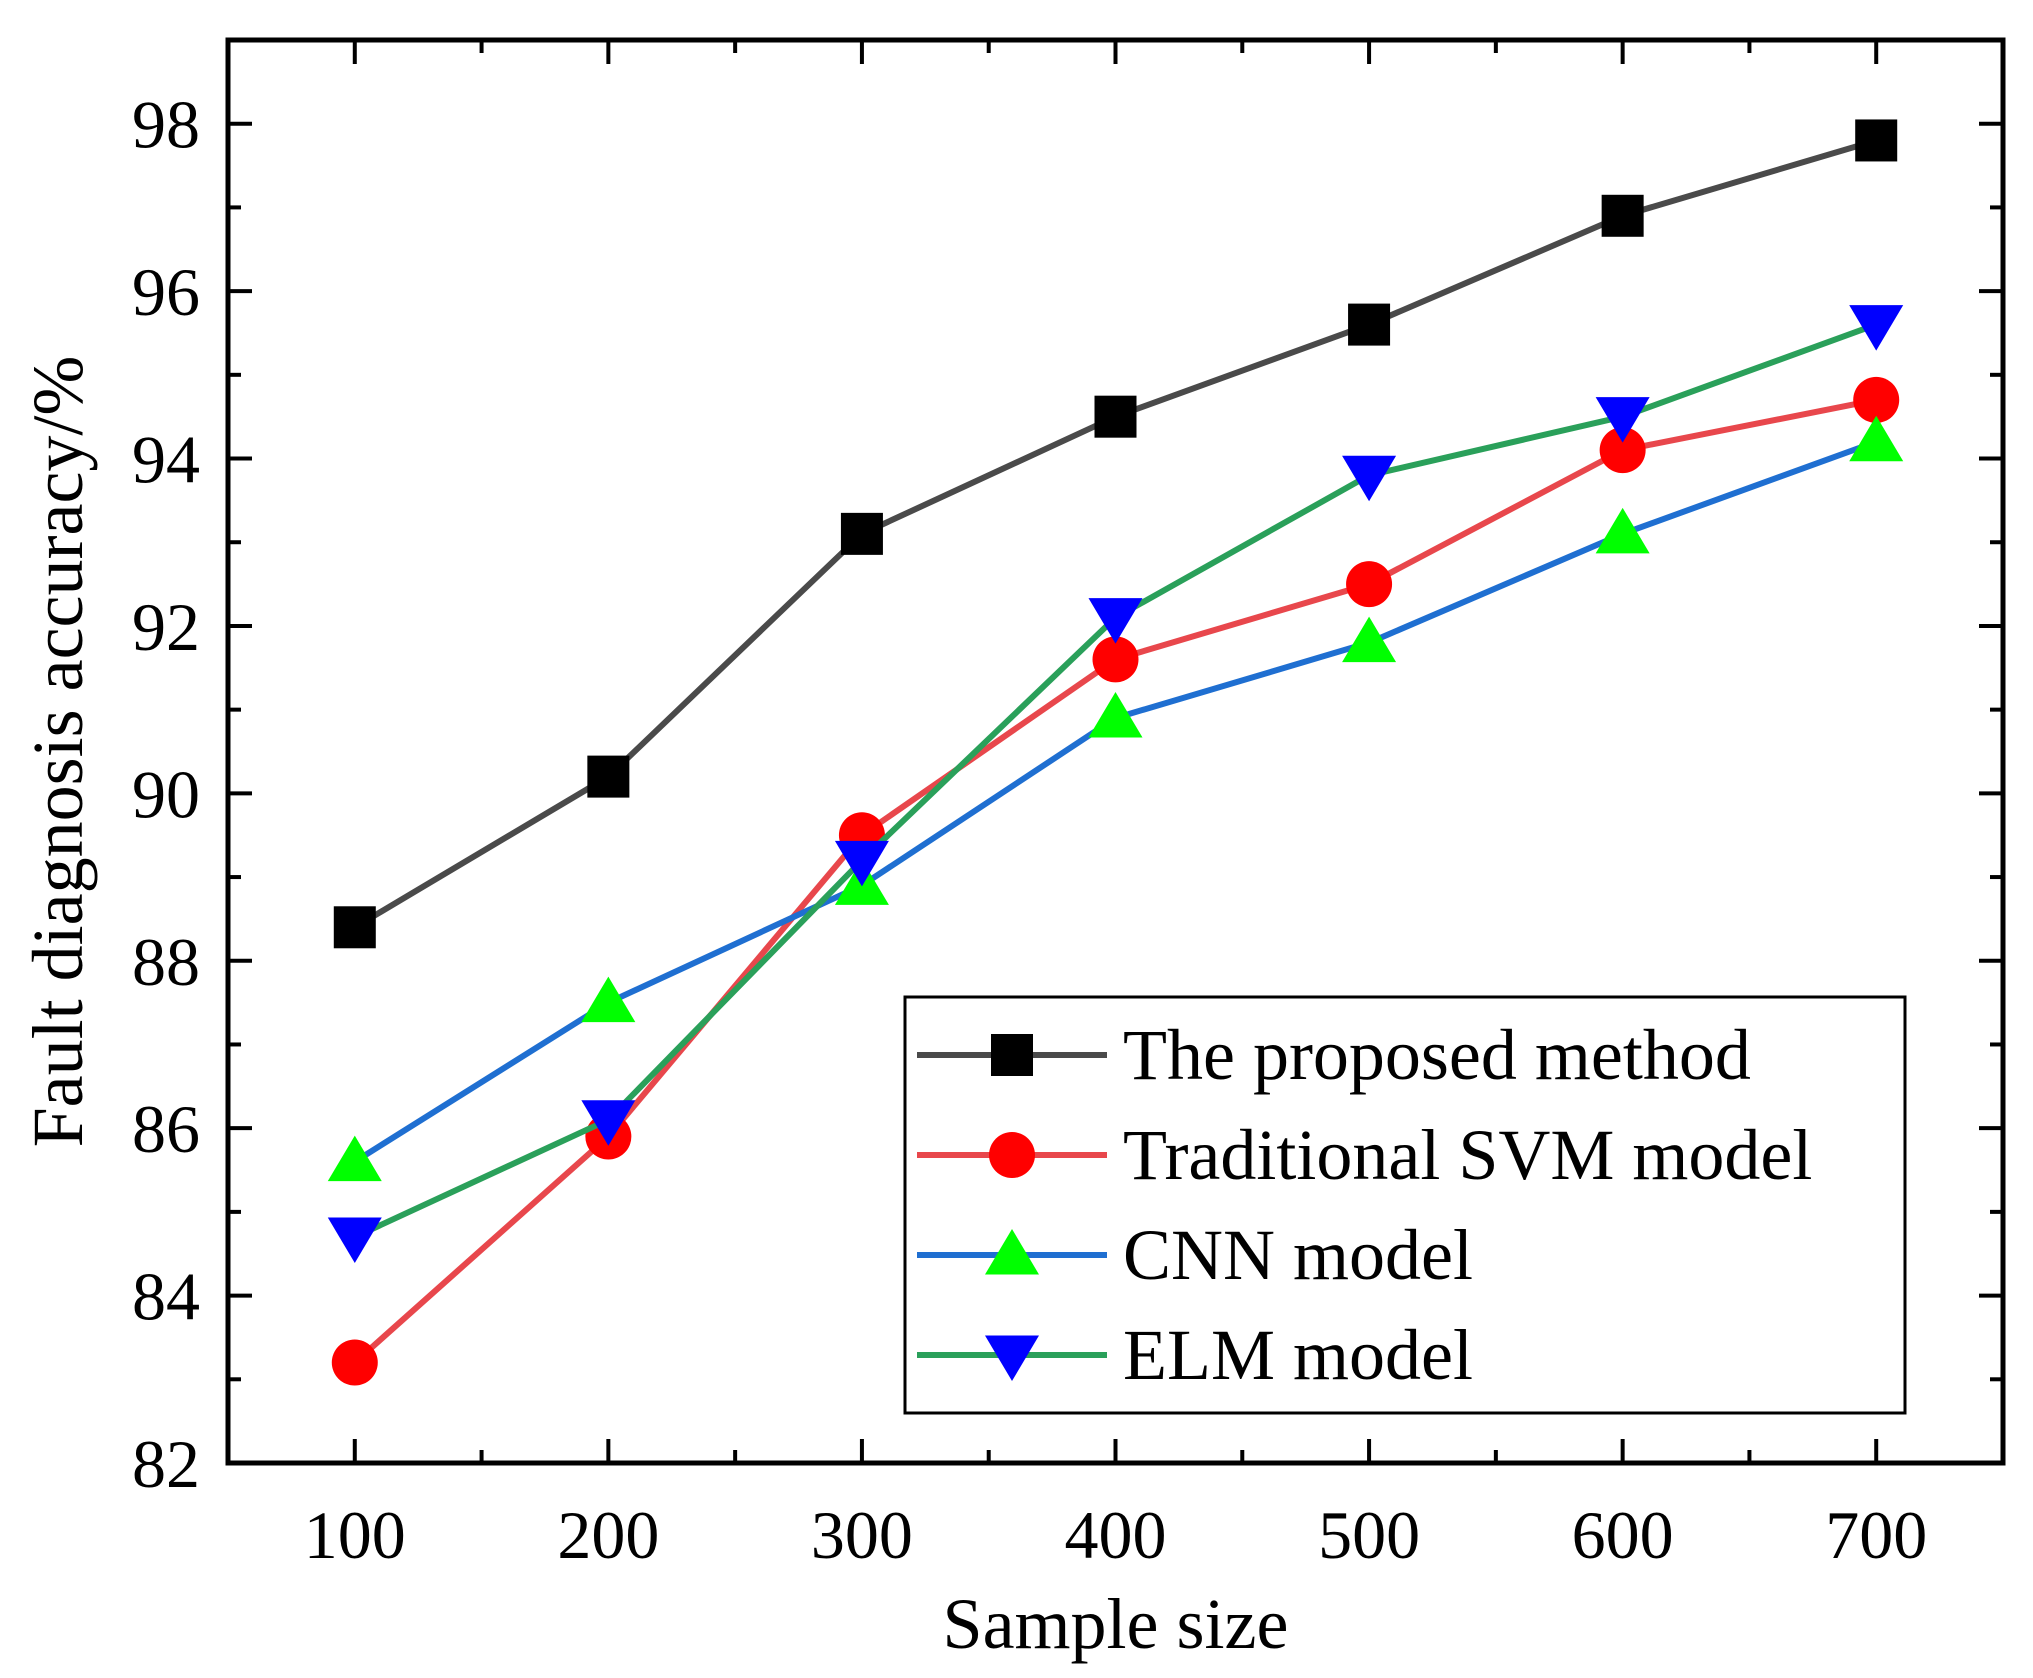  I want to click on legend-item: CNN model, so click(1195, 1255).